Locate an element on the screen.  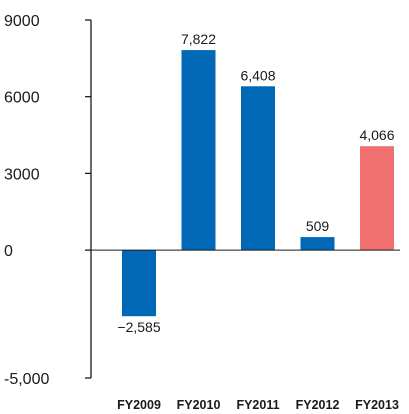
value-label-fy2013: 4,066 is located at coordinates (376, 135).